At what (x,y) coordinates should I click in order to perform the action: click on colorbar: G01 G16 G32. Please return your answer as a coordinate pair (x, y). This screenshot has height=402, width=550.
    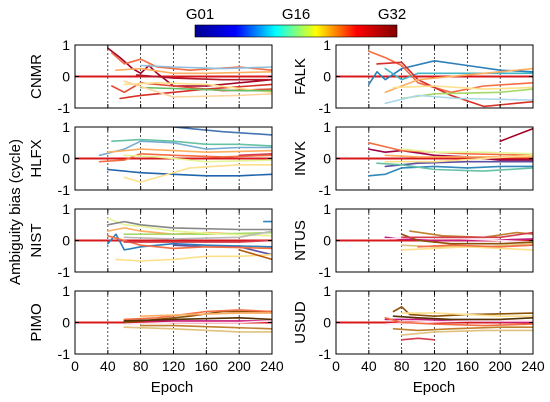
    Looking at the image, I should click on (296, 22).